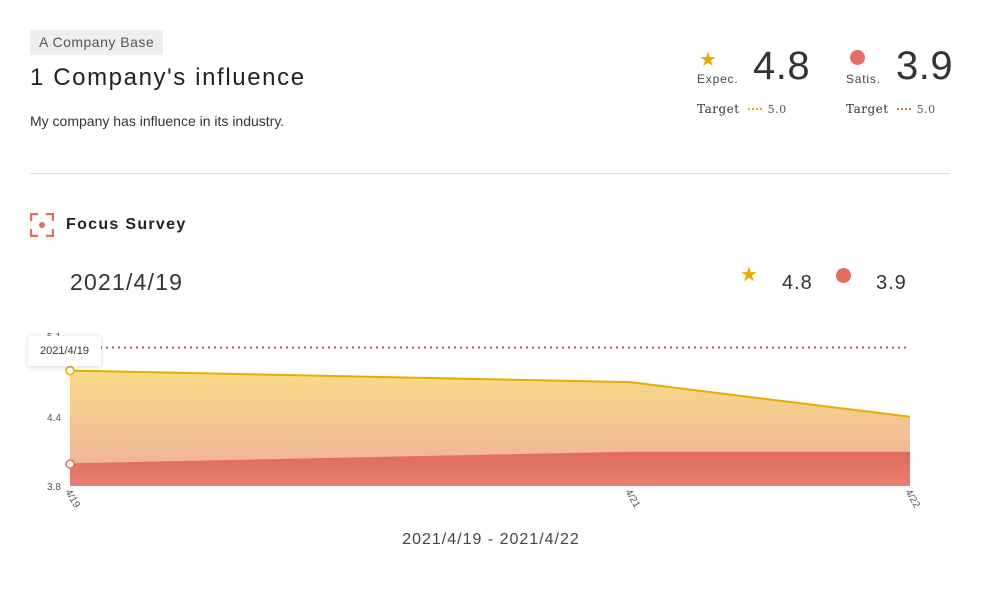 This screenshot has width=982, height=616. I want to click on expectation-value: 4.8, so click(782, 66).